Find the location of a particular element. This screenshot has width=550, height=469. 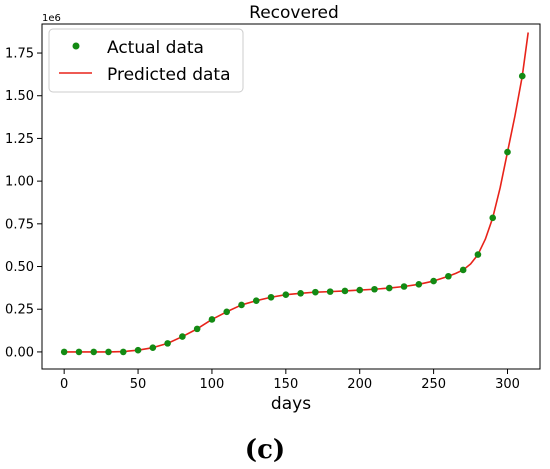

y-tick-label: 1.00 is located at coordinates (19, 182).